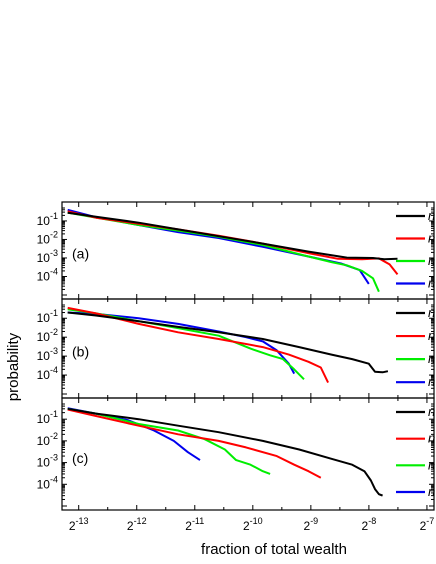  What do you see at coordinates (80, 253) in the screenshot?
I see `panel-label: (a)` at bounding box center [80, 253].